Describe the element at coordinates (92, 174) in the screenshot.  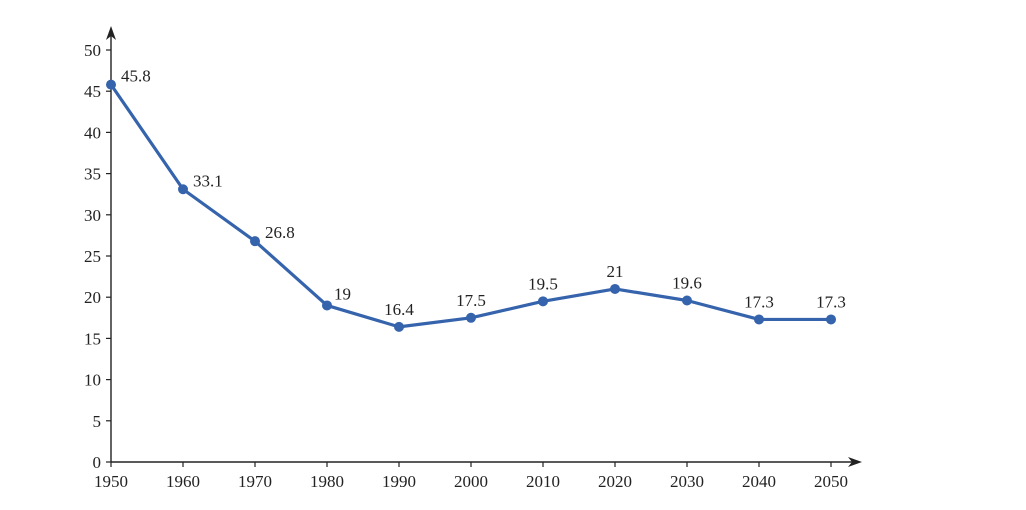
I see `y-tick-label: 35` at that location.